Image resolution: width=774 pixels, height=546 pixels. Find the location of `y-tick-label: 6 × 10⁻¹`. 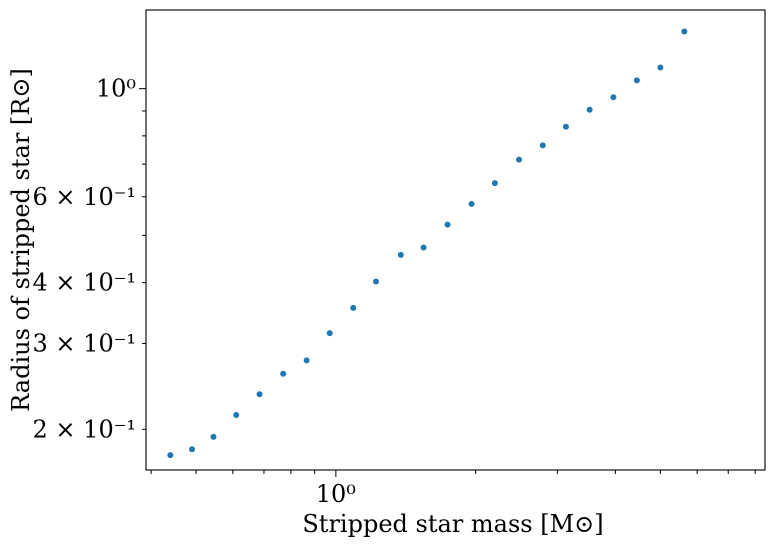

y-tick-label: 6 × 10⁻¹ is located at coordinates (84, 197).